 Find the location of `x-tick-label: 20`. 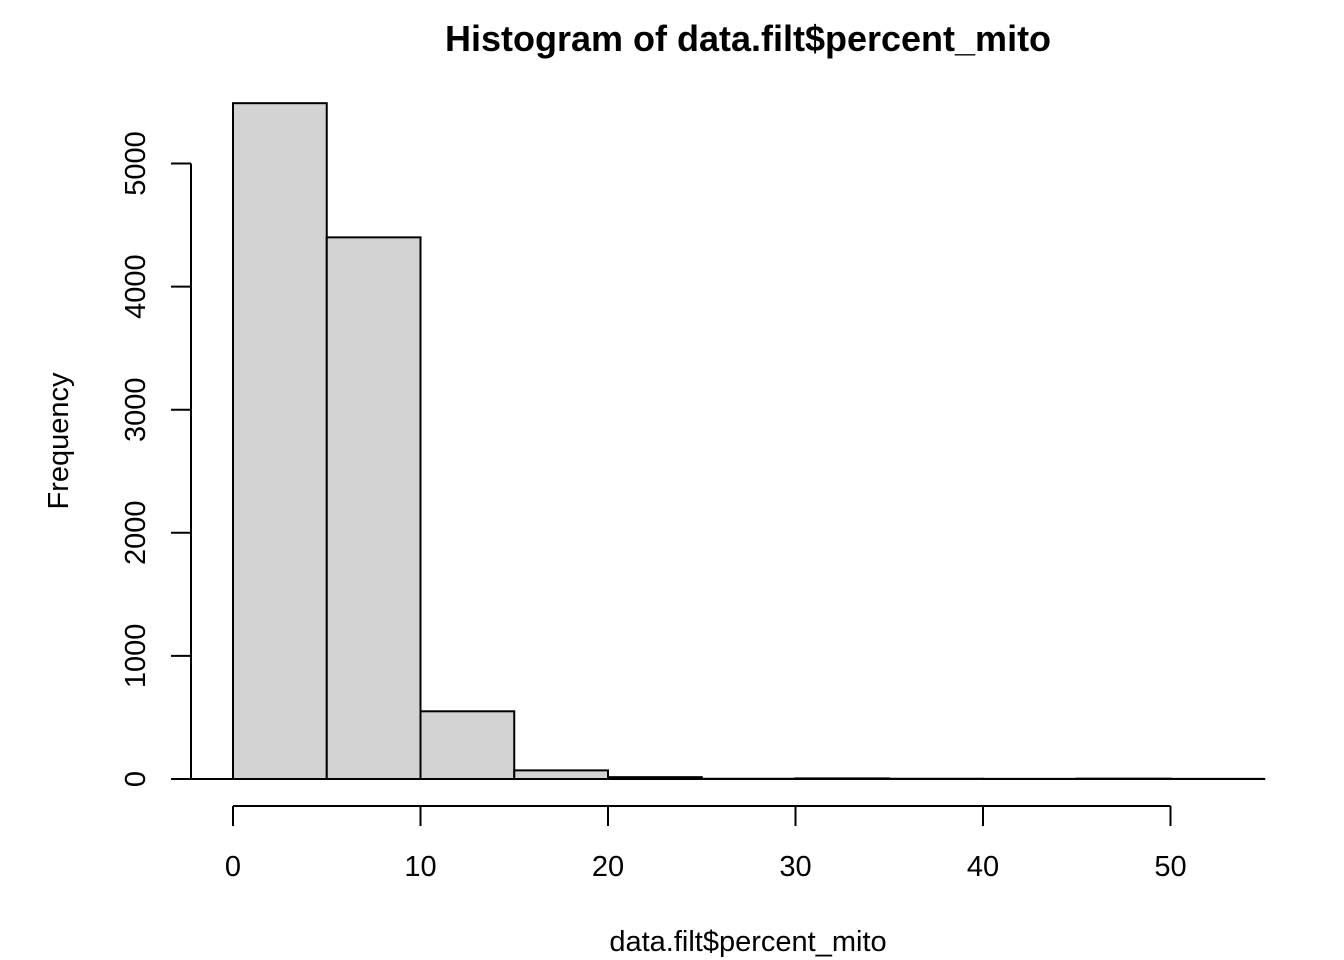

x-tick-label: 20 is located at coordinates (608, 867).